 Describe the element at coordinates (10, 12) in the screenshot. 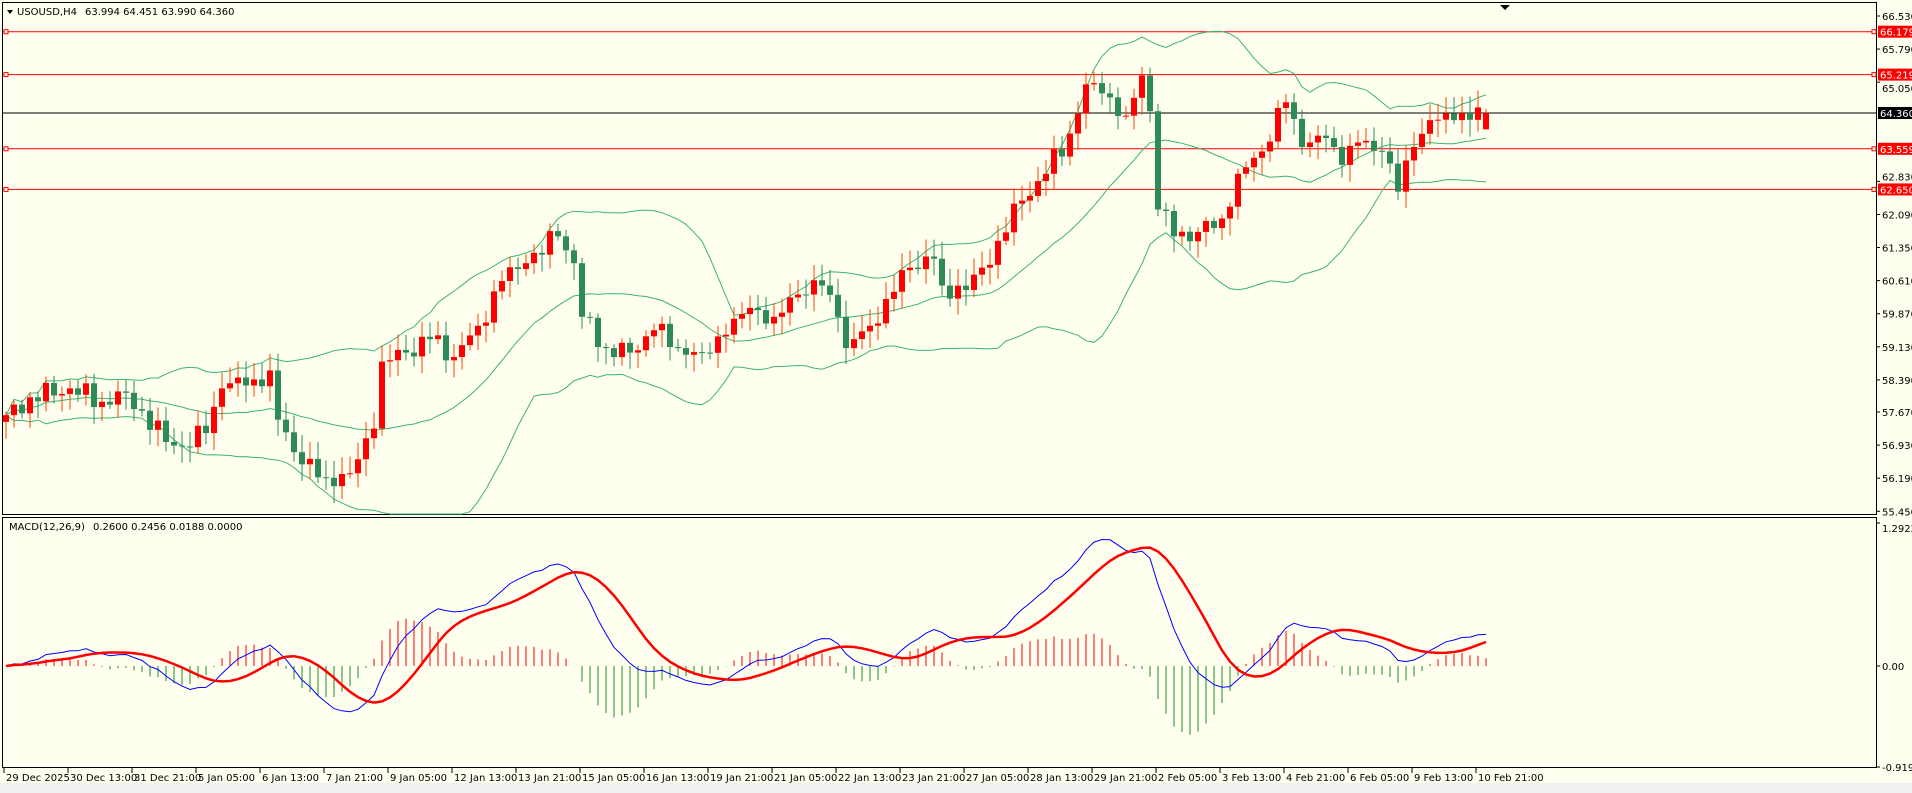

I see `dropdown-triangle-icon` at that location.